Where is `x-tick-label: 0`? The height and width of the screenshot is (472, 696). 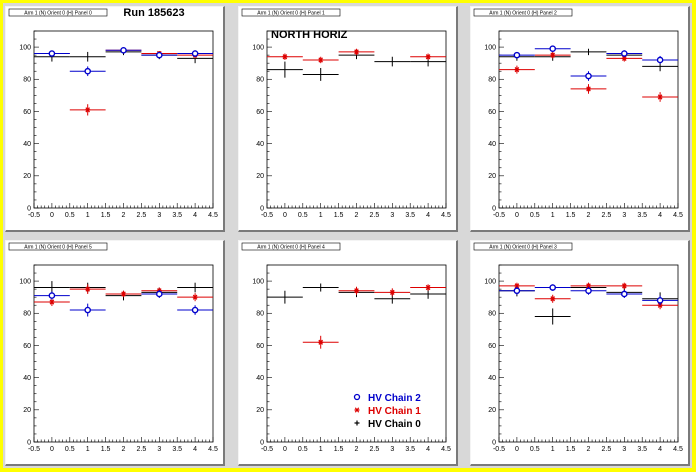
x-tick-label: 0 is located at coordinates (517, 449).